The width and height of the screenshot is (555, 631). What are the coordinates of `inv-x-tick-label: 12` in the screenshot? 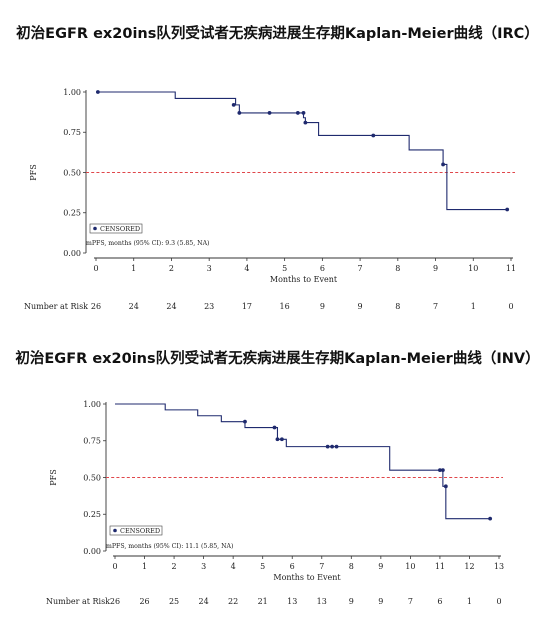 It's located at (469, 566).